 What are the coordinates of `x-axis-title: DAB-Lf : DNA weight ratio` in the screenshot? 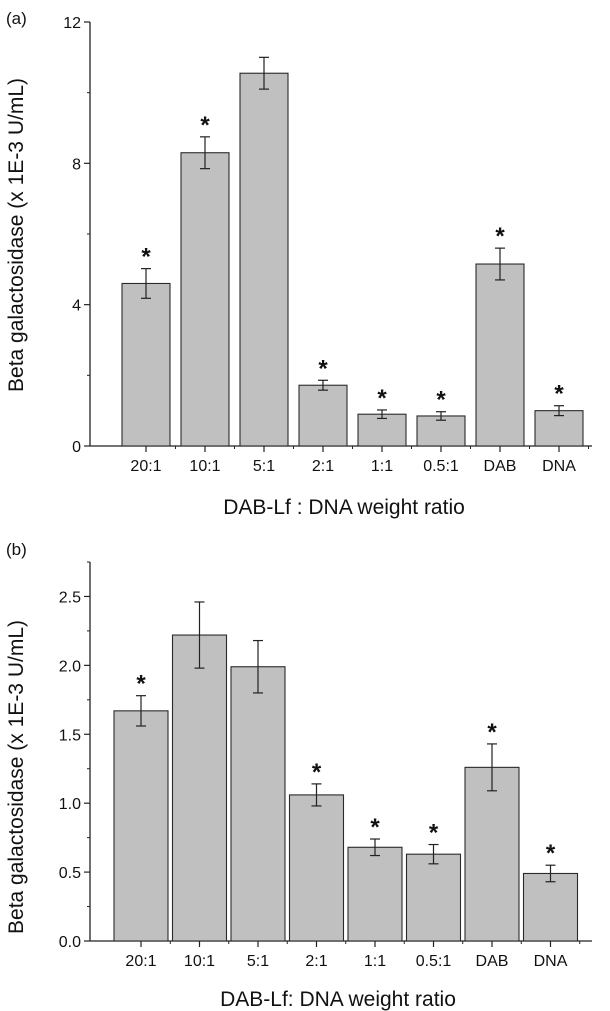 It's located at (344, 507).